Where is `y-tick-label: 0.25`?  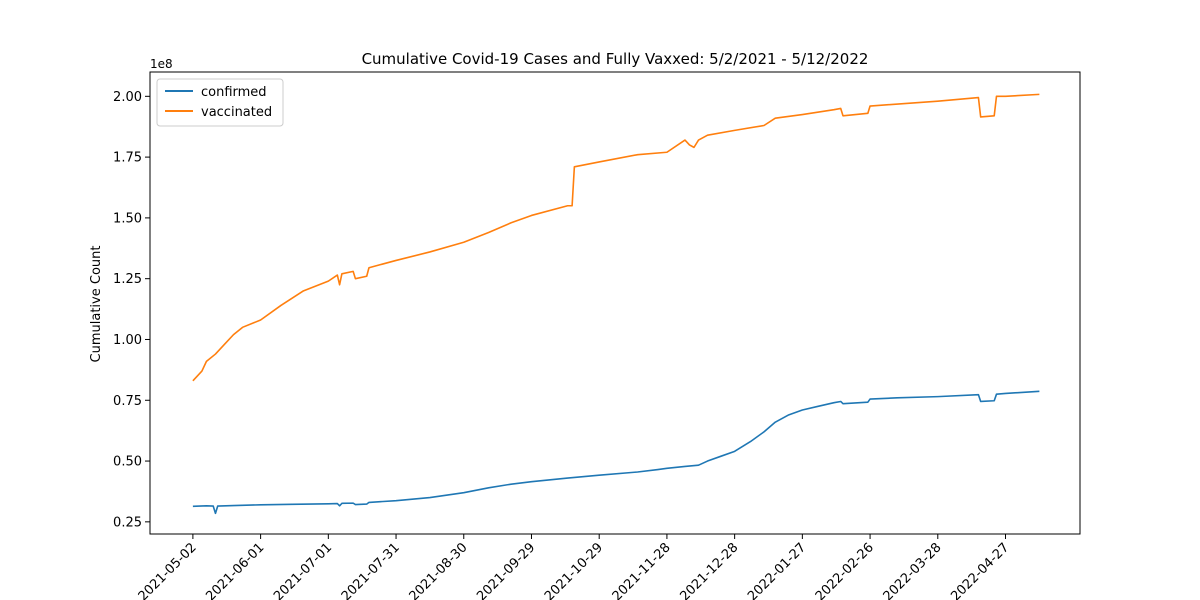 y-tick-label: 0.25 is located at coordinates (127, 522).